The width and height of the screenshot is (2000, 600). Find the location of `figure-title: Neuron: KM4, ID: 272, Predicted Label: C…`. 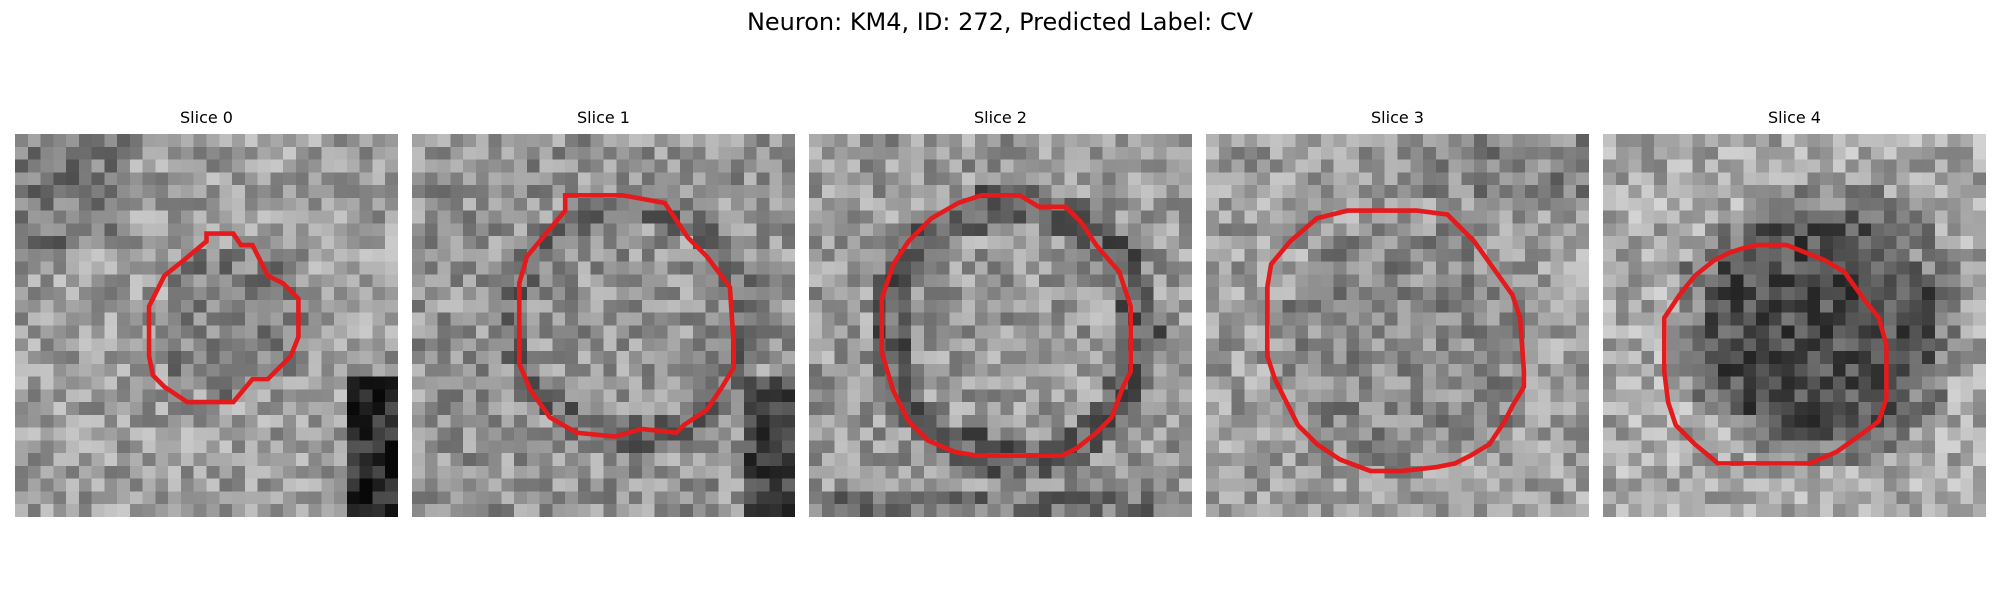

figure-title: Neuron: KM4, ID: 272, Predicted Label: C… is located at coordinates (1000, 22).